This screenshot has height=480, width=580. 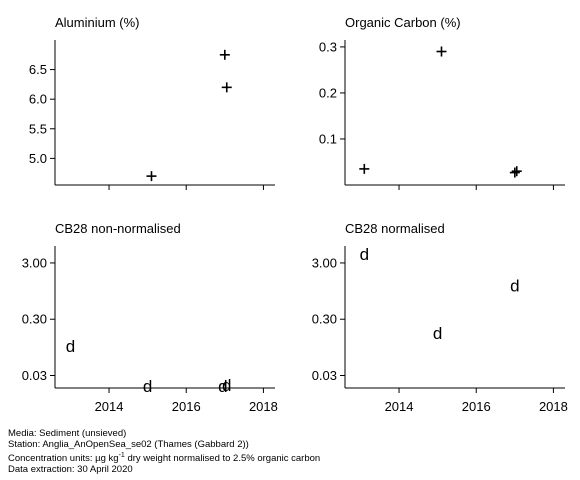 I want to click on y-tick-label: 5.0, so click(x=38, y=158).